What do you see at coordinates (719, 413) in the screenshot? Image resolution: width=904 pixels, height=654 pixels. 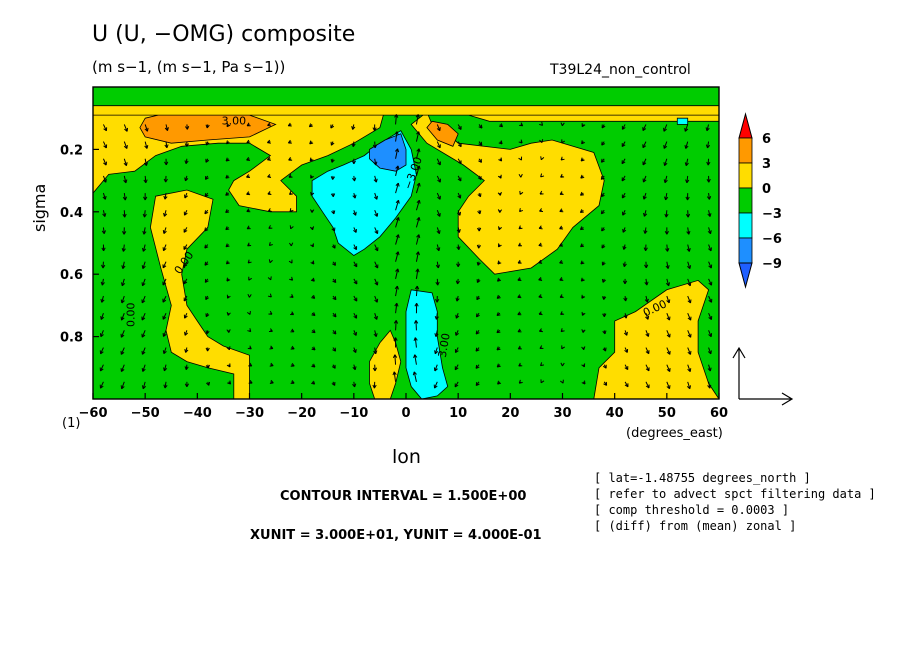 I see `x-tick-label: 60` at bounding box center [719, 413].